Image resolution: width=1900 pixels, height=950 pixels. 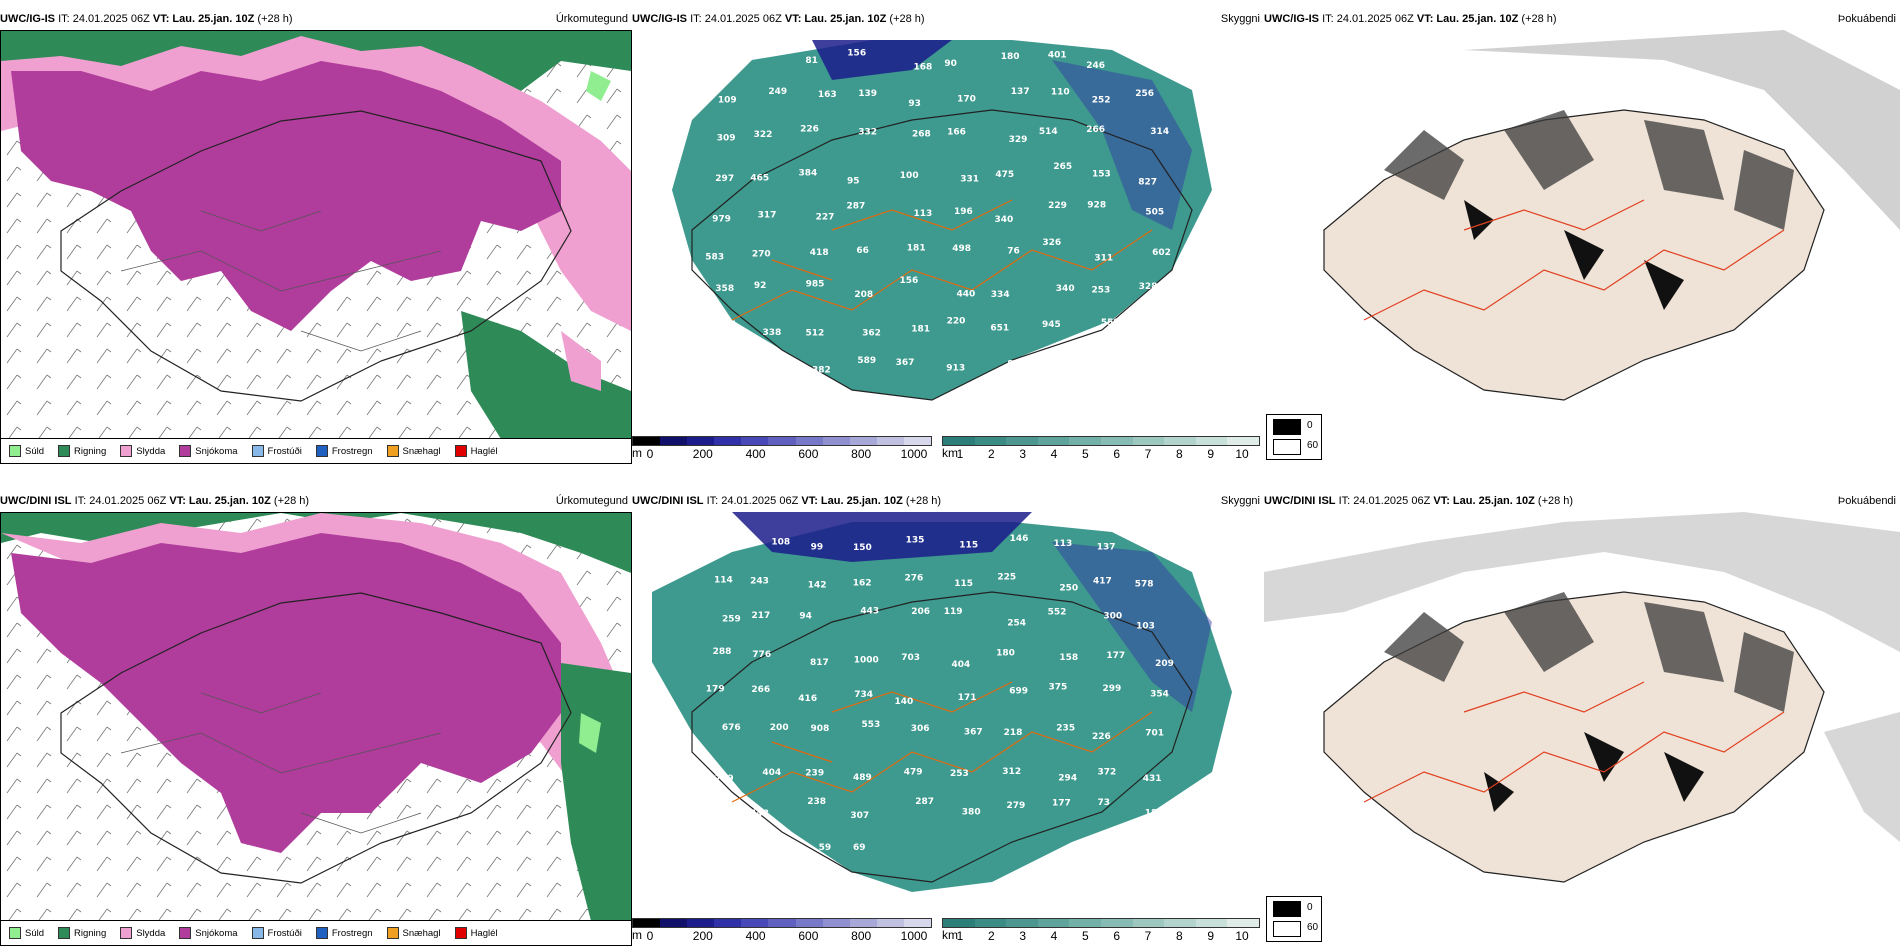 I want to click on colorbar-tick: 10, so click(x=1242, y=454).